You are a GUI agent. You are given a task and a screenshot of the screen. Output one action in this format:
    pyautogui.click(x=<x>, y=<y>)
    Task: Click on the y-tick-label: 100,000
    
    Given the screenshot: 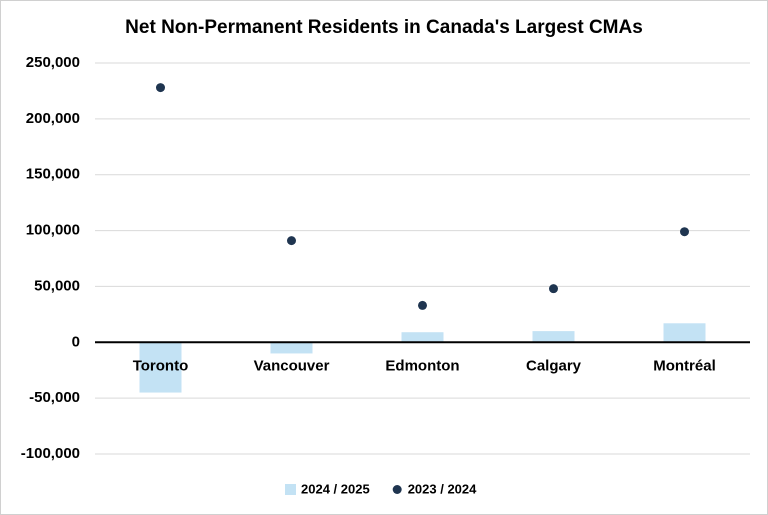 What is the action you would take?
    pyautogui.click(x=53, y=230)
    